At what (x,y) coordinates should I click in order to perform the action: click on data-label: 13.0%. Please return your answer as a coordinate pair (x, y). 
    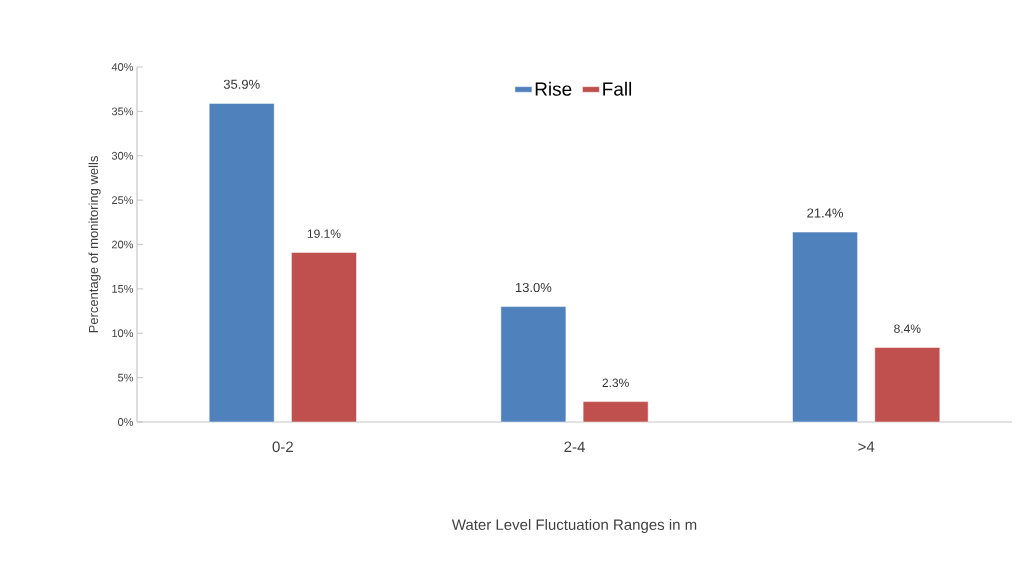
    Looking at the image, I should click on (533, 287).